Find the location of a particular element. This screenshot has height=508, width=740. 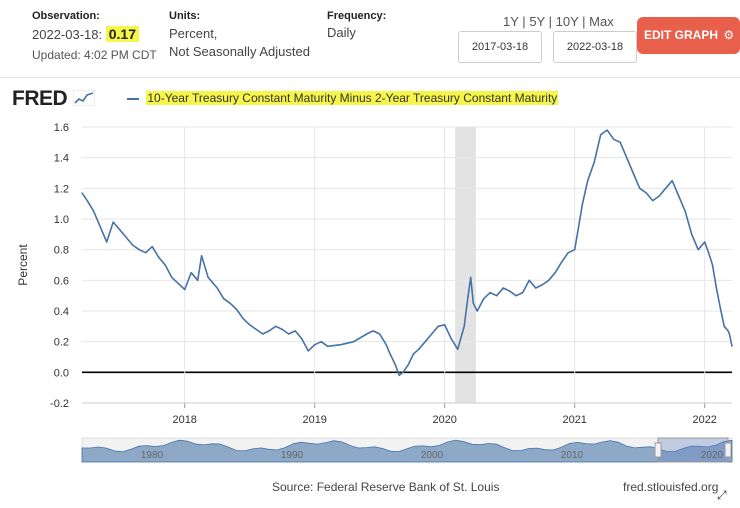

updated-time: Updated: 4:02 PM CDT is located at coordinates (94, 55).